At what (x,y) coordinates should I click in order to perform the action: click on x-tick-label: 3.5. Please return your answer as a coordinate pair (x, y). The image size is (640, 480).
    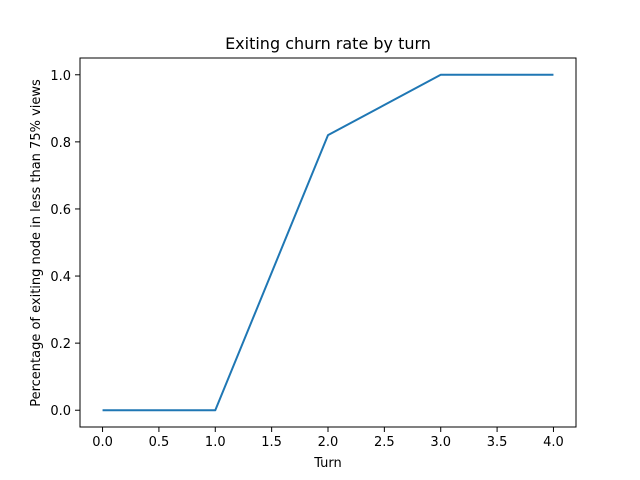
    Looking at the image, I should click on (497, 442).